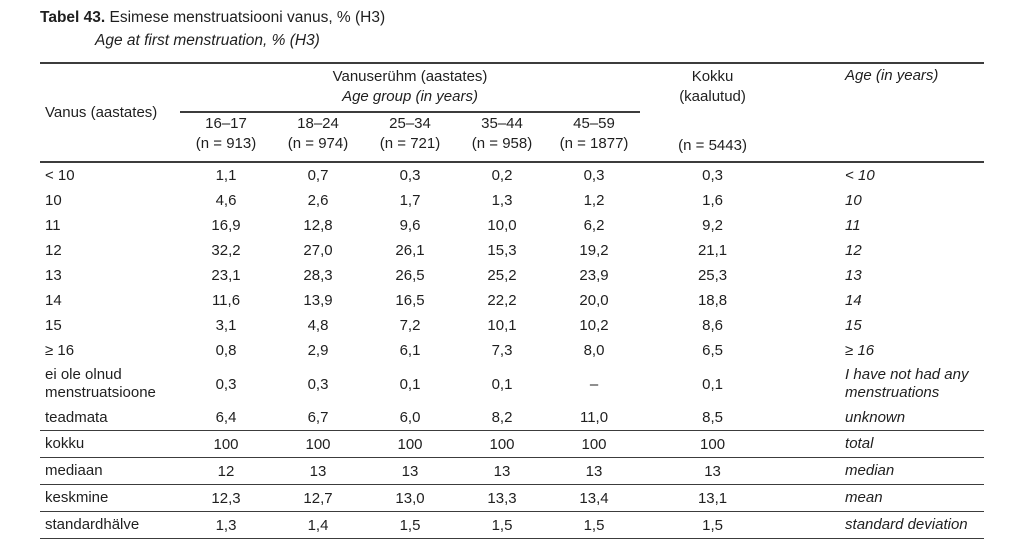  Describe the element at coordinates (410, 417) in the screenshot. I see `cell-value: 6,0` at that location.